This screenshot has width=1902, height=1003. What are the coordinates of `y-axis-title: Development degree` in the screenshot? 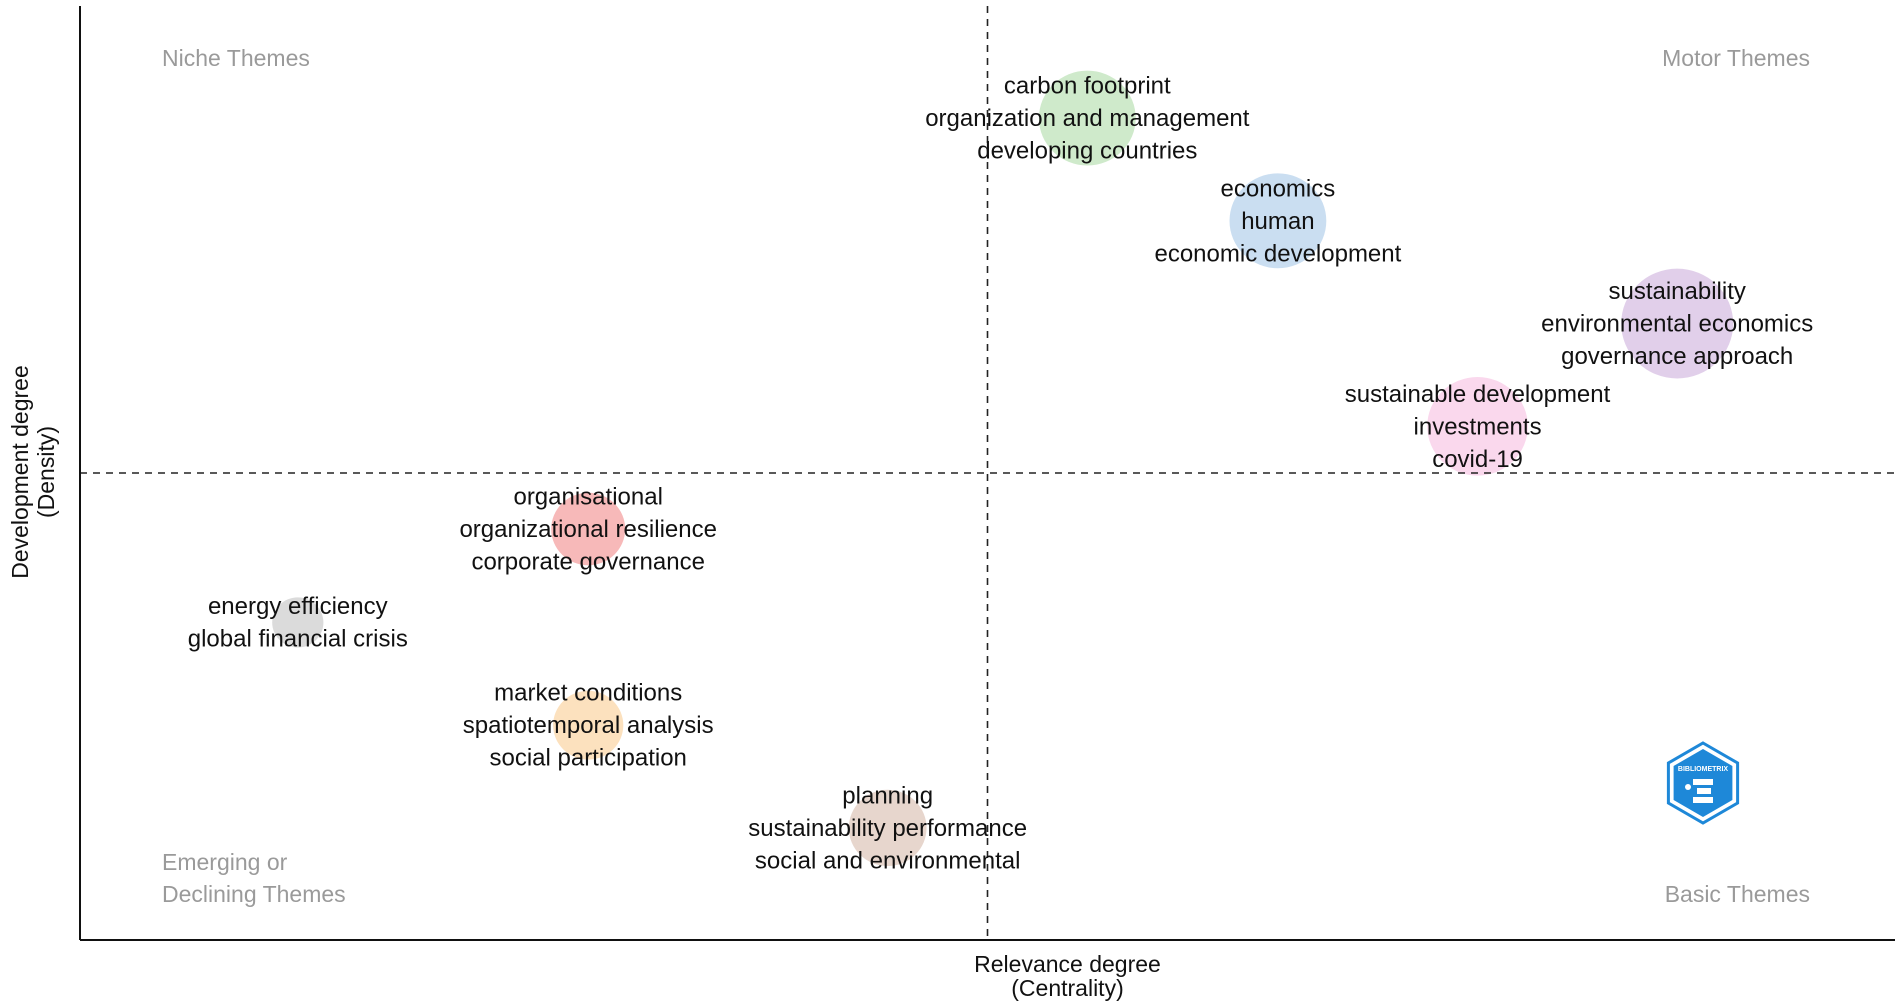 It's located at (20, 472).